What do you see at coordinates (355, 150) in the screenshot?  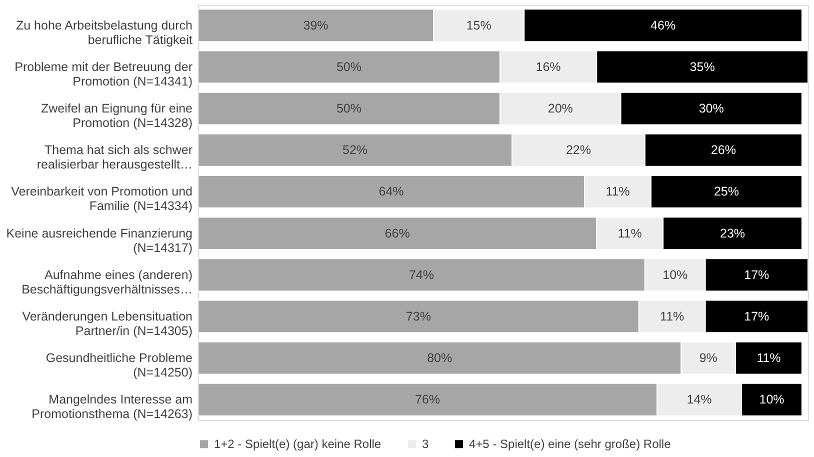 I see `data-label: 52%` at bounding box center [355, 150].